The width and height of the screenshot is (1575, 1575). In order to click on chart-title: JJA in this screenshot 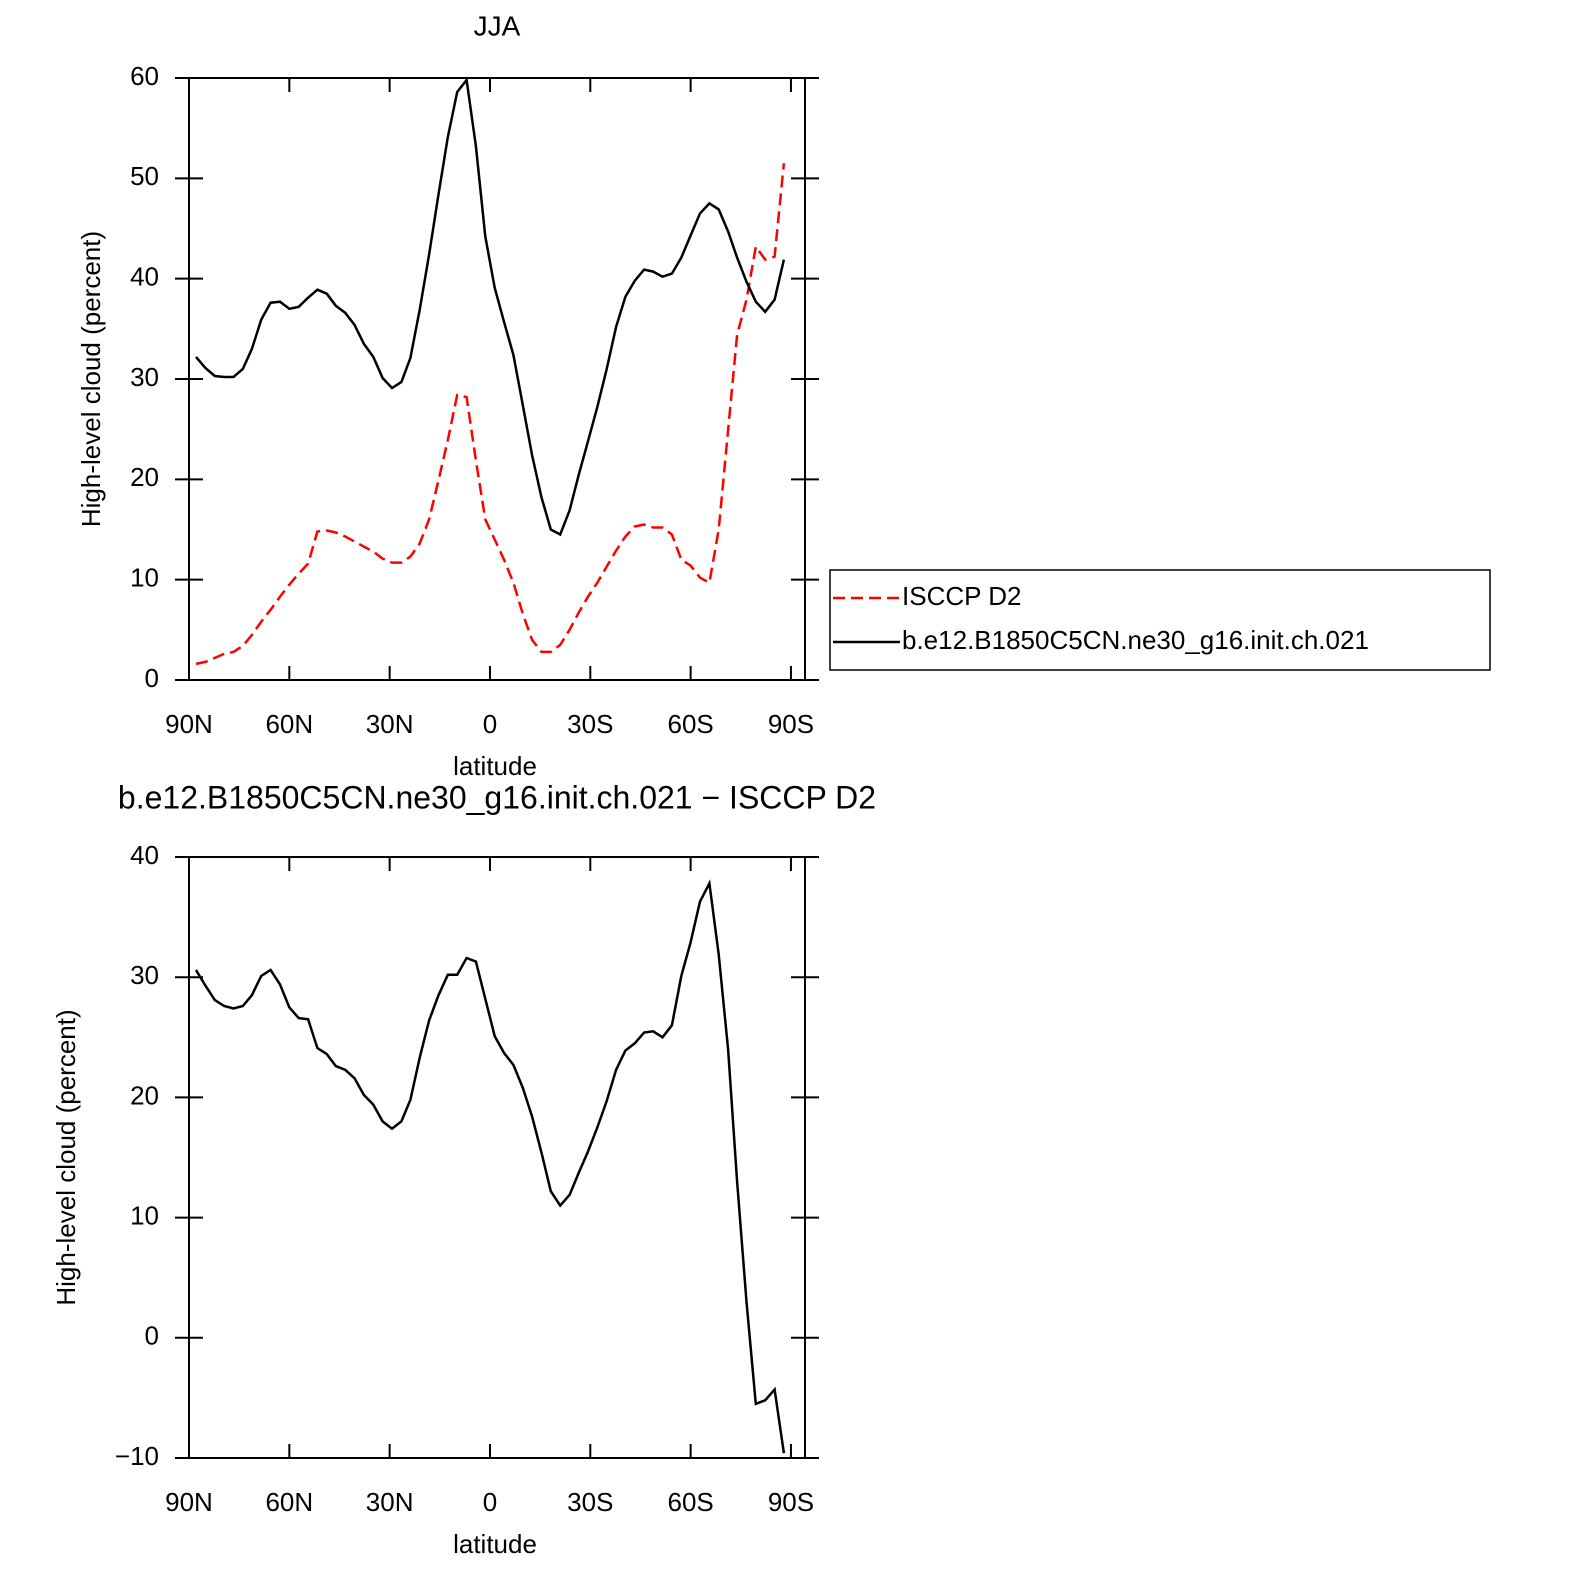, I will do `click(497, 25)`.